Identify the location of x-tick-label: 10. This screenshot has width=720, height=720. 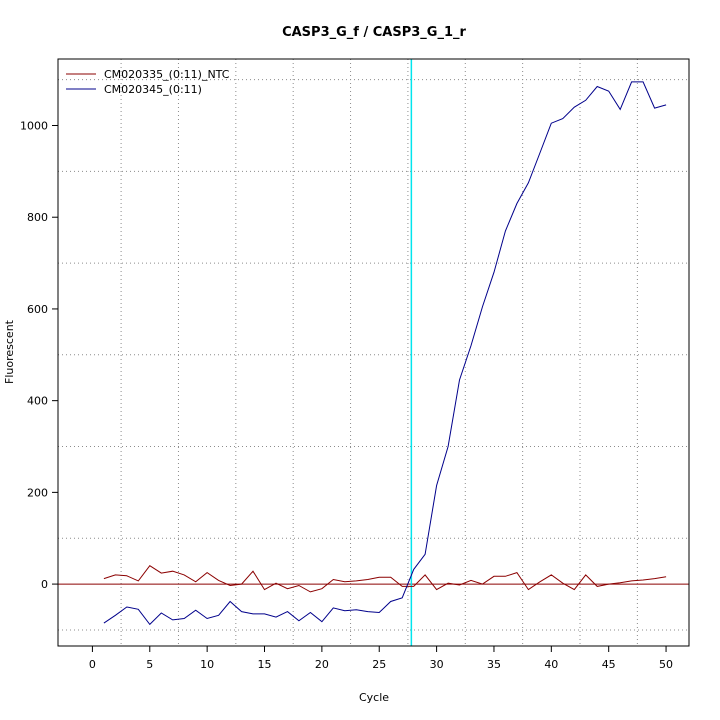
(207, 664).